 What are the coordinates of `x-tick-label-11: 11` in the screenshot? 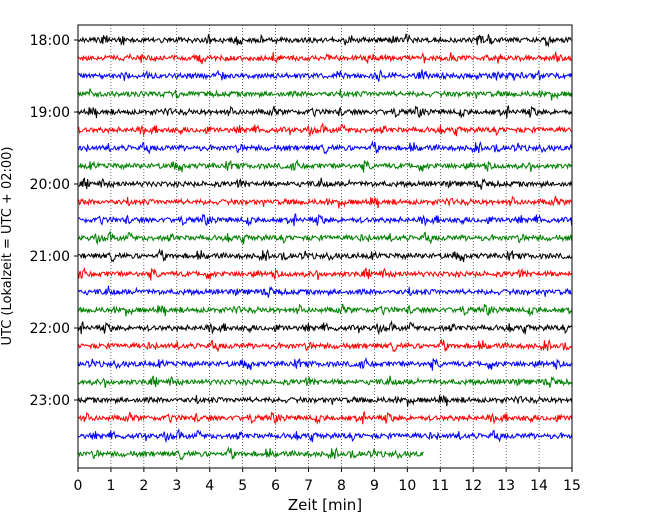 It's located at (440, 486).